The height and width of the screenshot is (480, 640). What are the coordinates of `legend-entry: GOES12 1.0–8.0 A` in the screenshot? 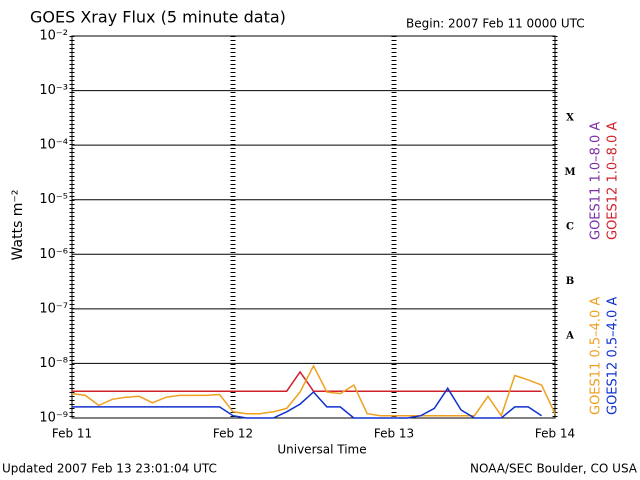 It's located at (613, 181).